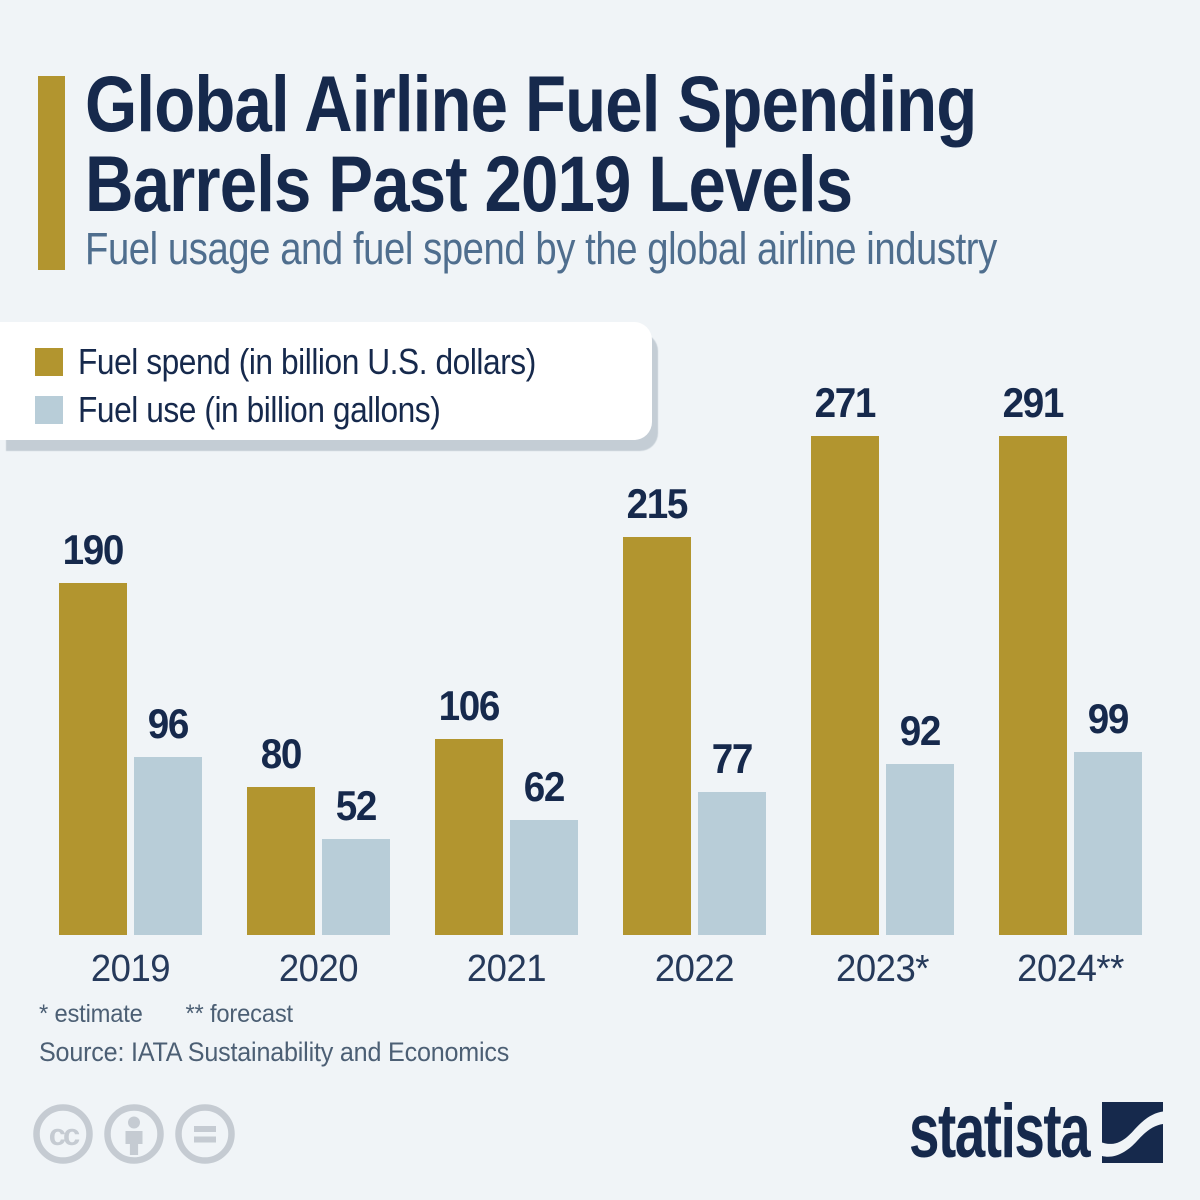  What do you see at coordinates (469, 705) in the screenshot?
I see `value-label: 106` at bounding box center [469, 705].